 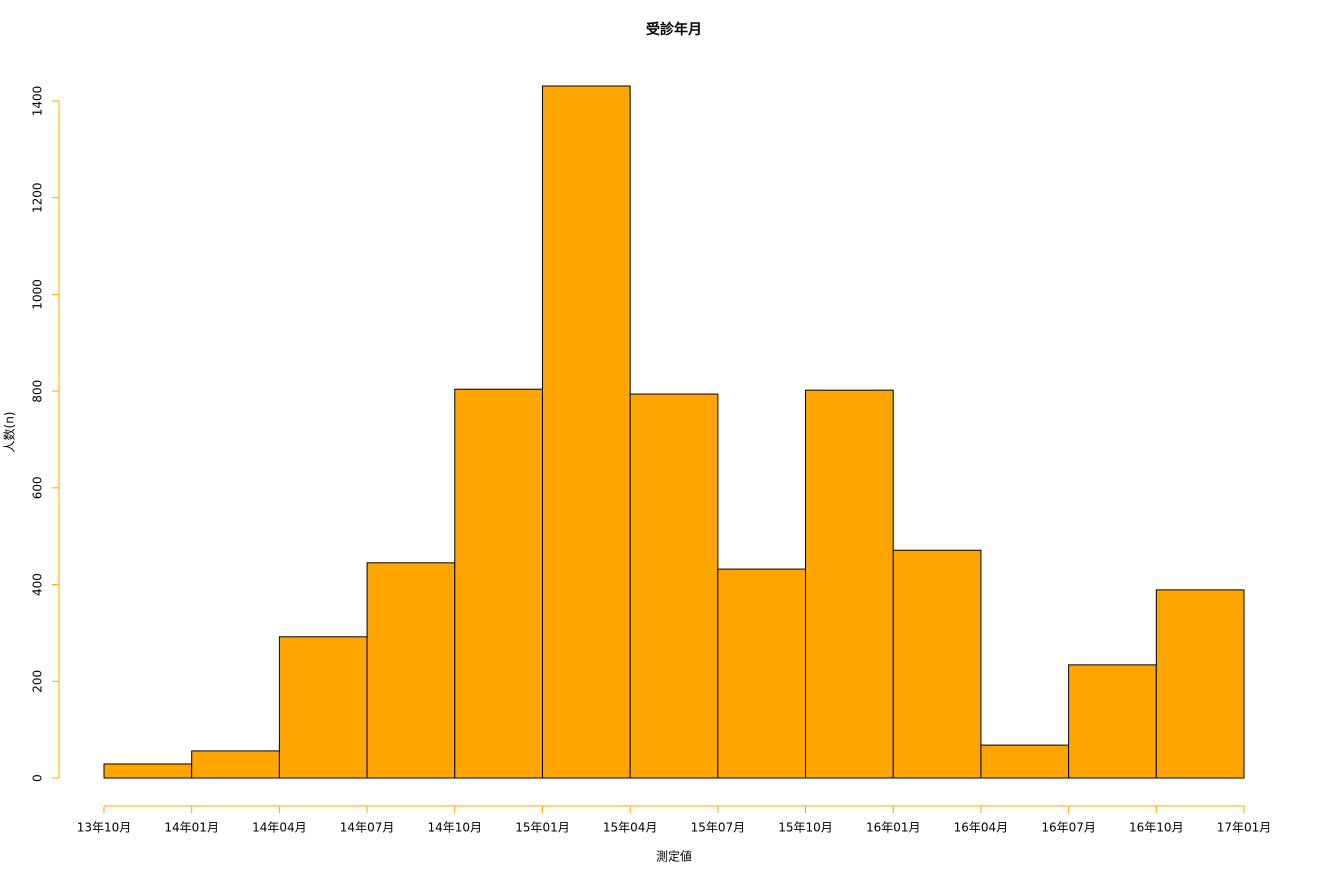 What do you see at coordinates (1244, 828) in the screenshot?
I see `x-tick-label: 17年01月` at bounding box center [1244, 828].